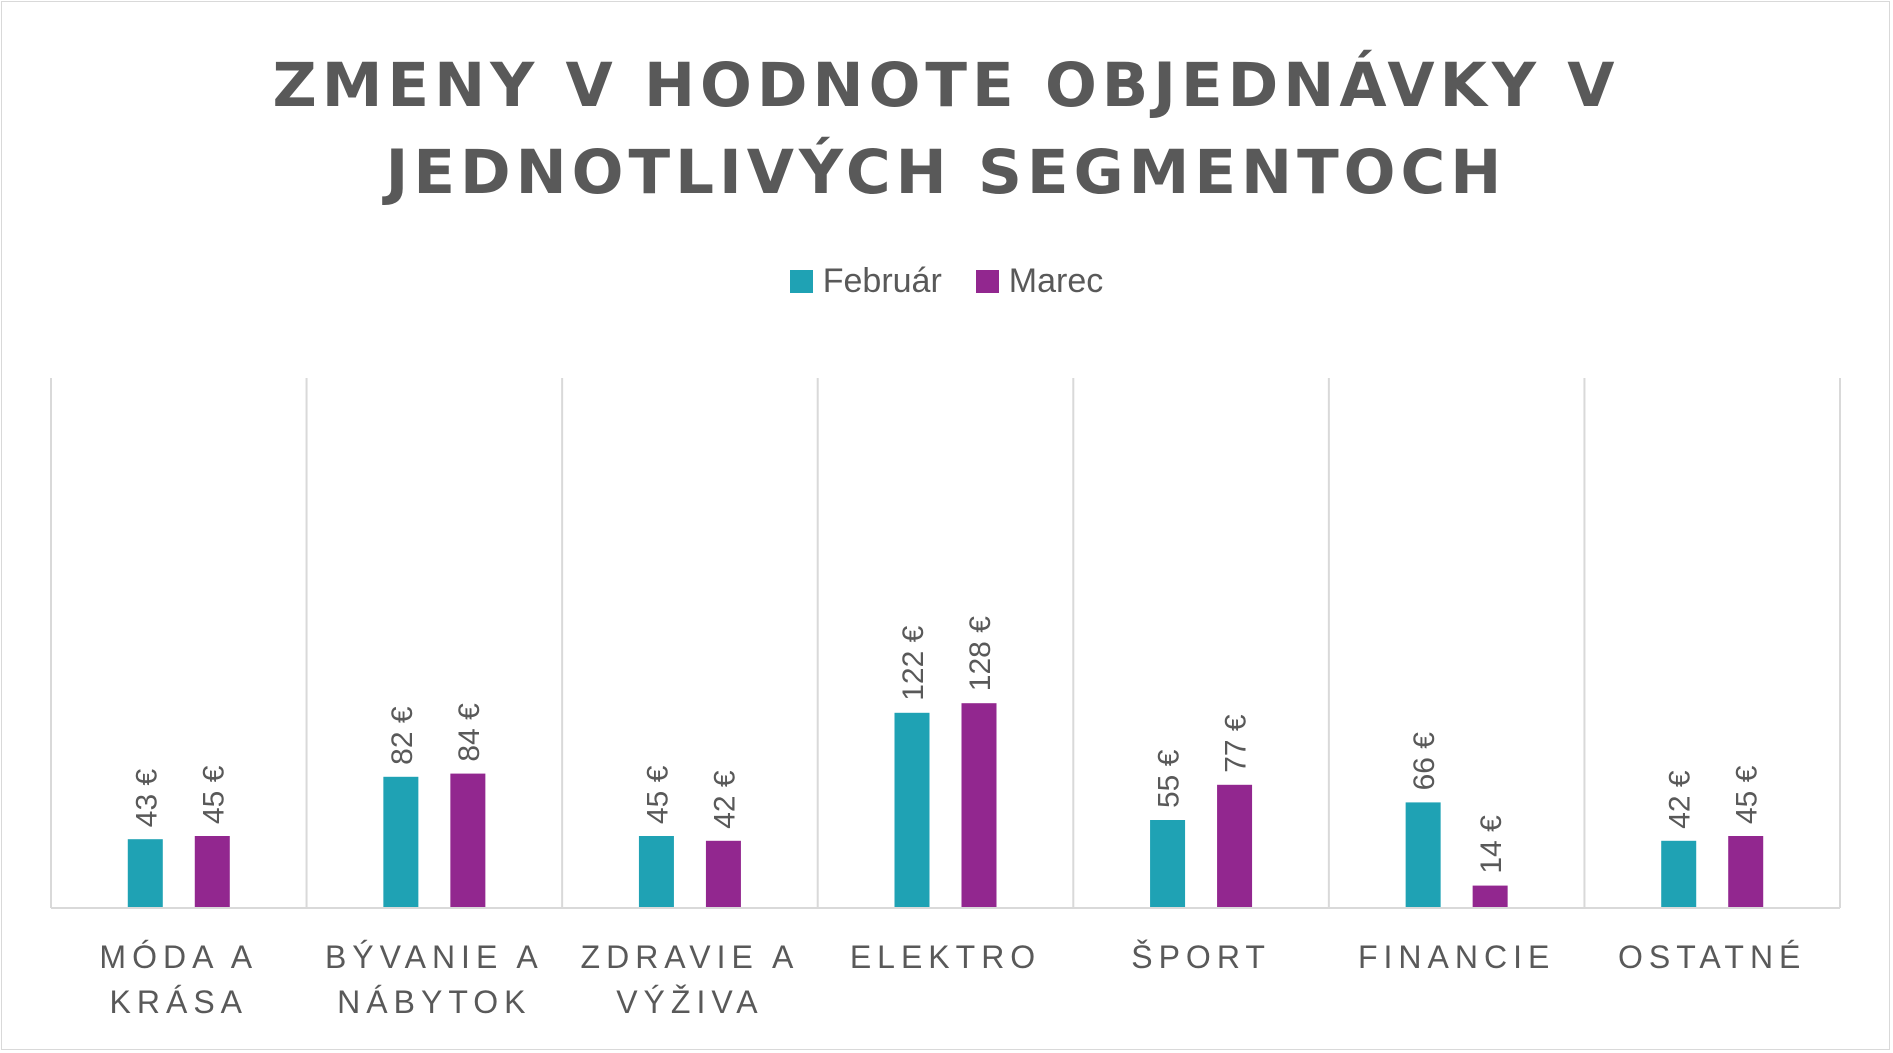 Image resolution: width=1893 pixels, height=1053 pixels. I want to click on category-label: KRÁSA, so click(179, 1002).